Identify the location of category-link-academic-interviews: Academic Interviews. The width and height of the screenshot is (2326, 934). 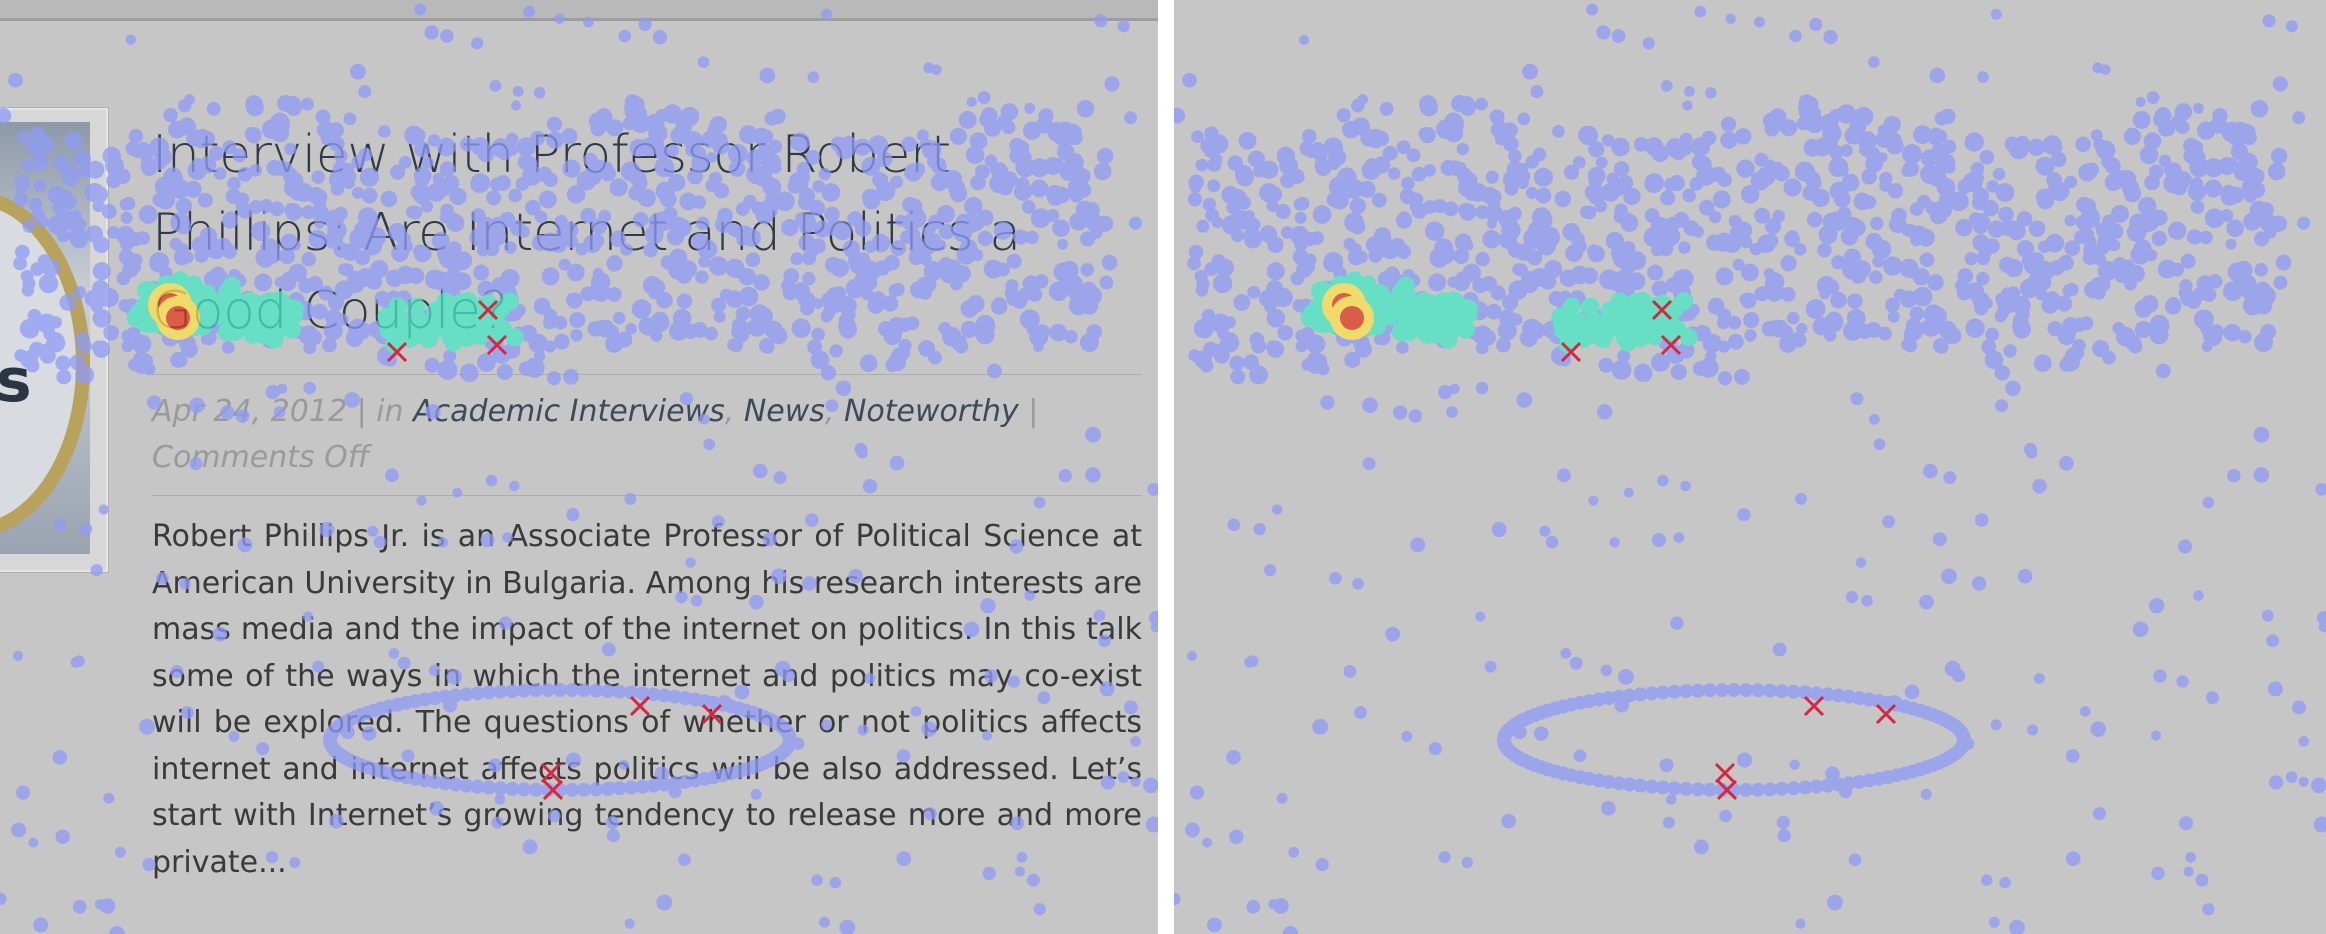
(569, 411).